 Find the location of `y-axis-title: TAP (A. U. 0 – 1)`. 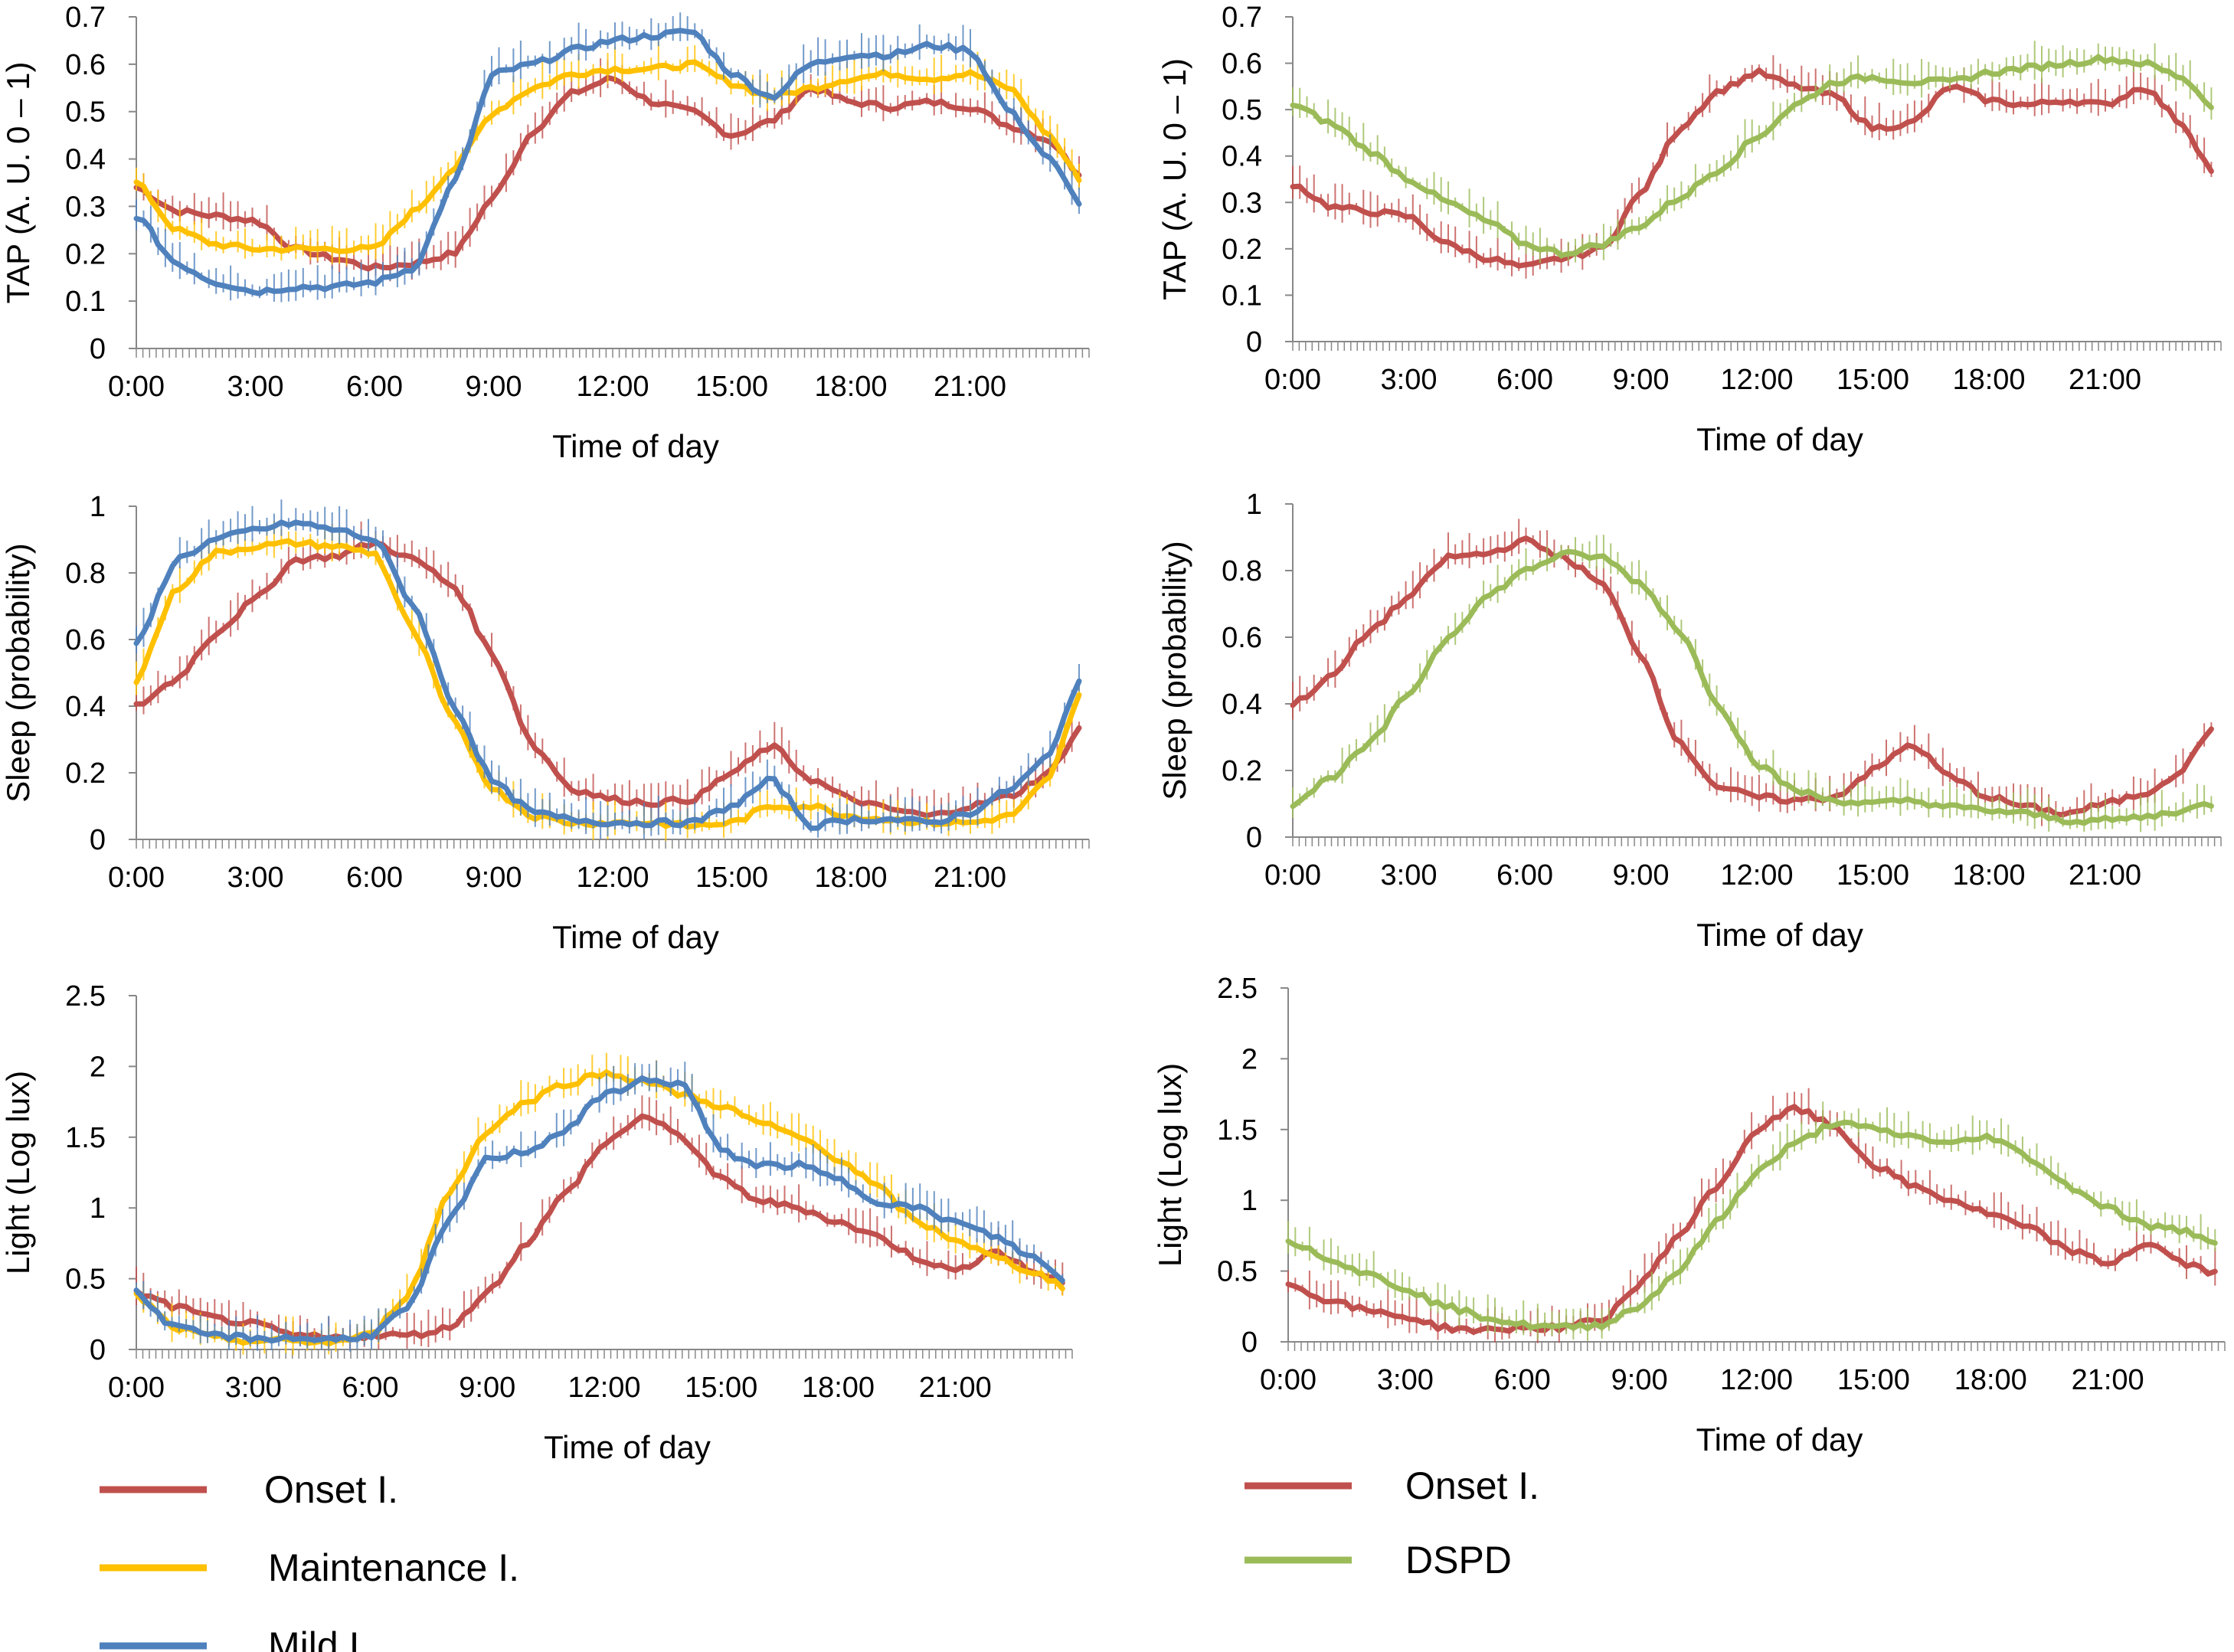

y-axis-title: TAP (A. U. 0 – 1) is located at coordinates (18, 183).